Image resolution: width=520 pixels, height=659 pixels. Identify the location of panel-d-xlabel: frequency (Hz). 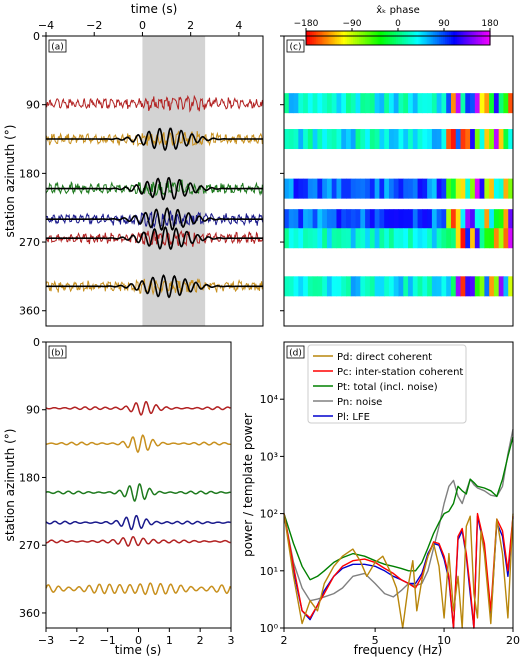
(398, 650).